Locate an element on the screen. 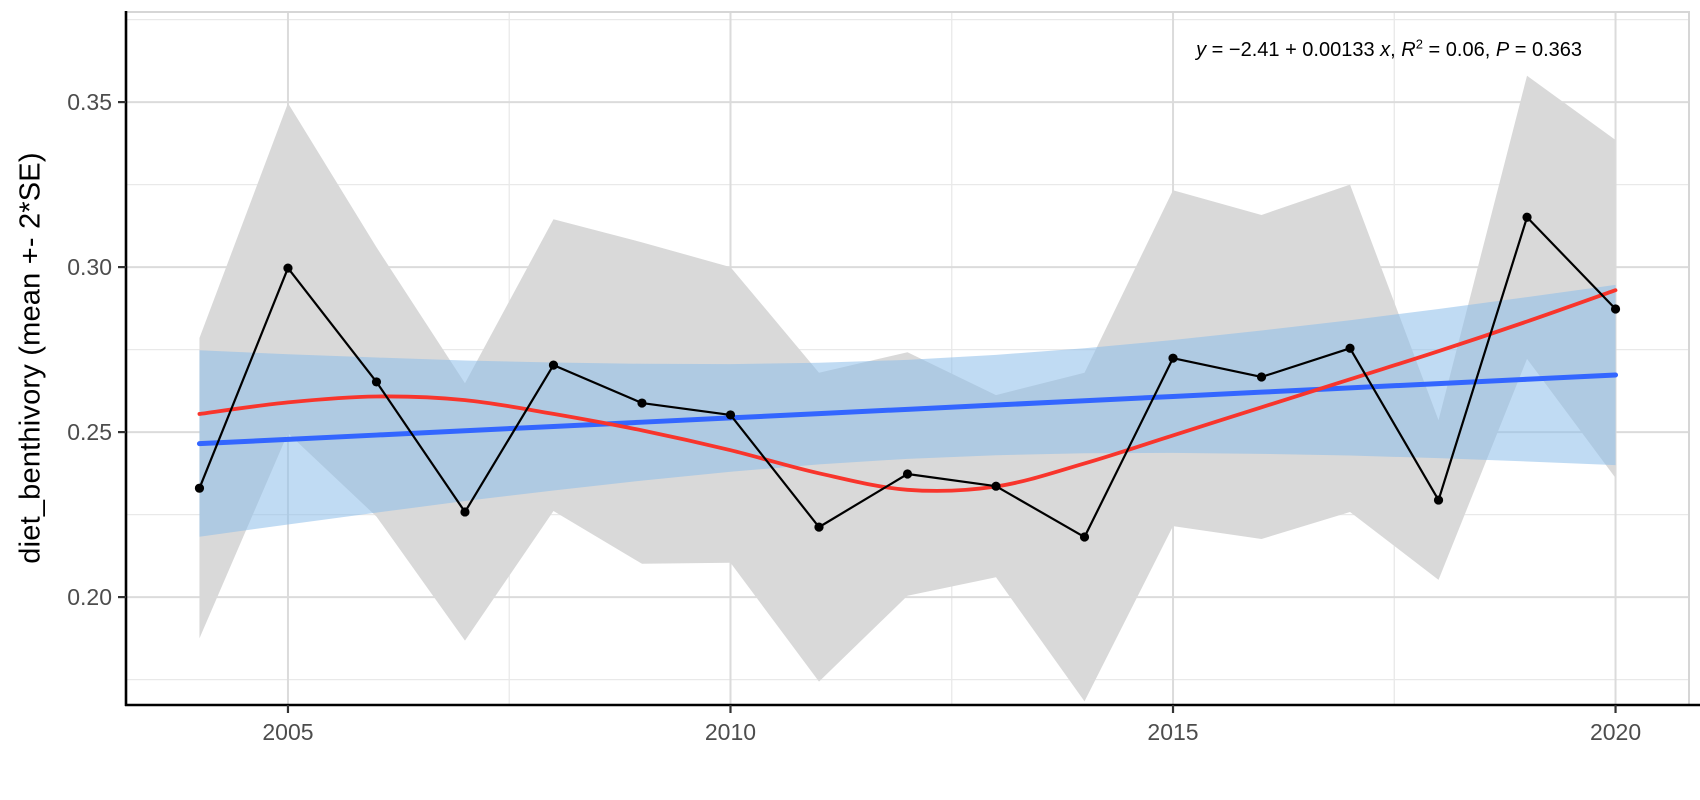  eq-var-y: y is located at coordinates (1201, 50).